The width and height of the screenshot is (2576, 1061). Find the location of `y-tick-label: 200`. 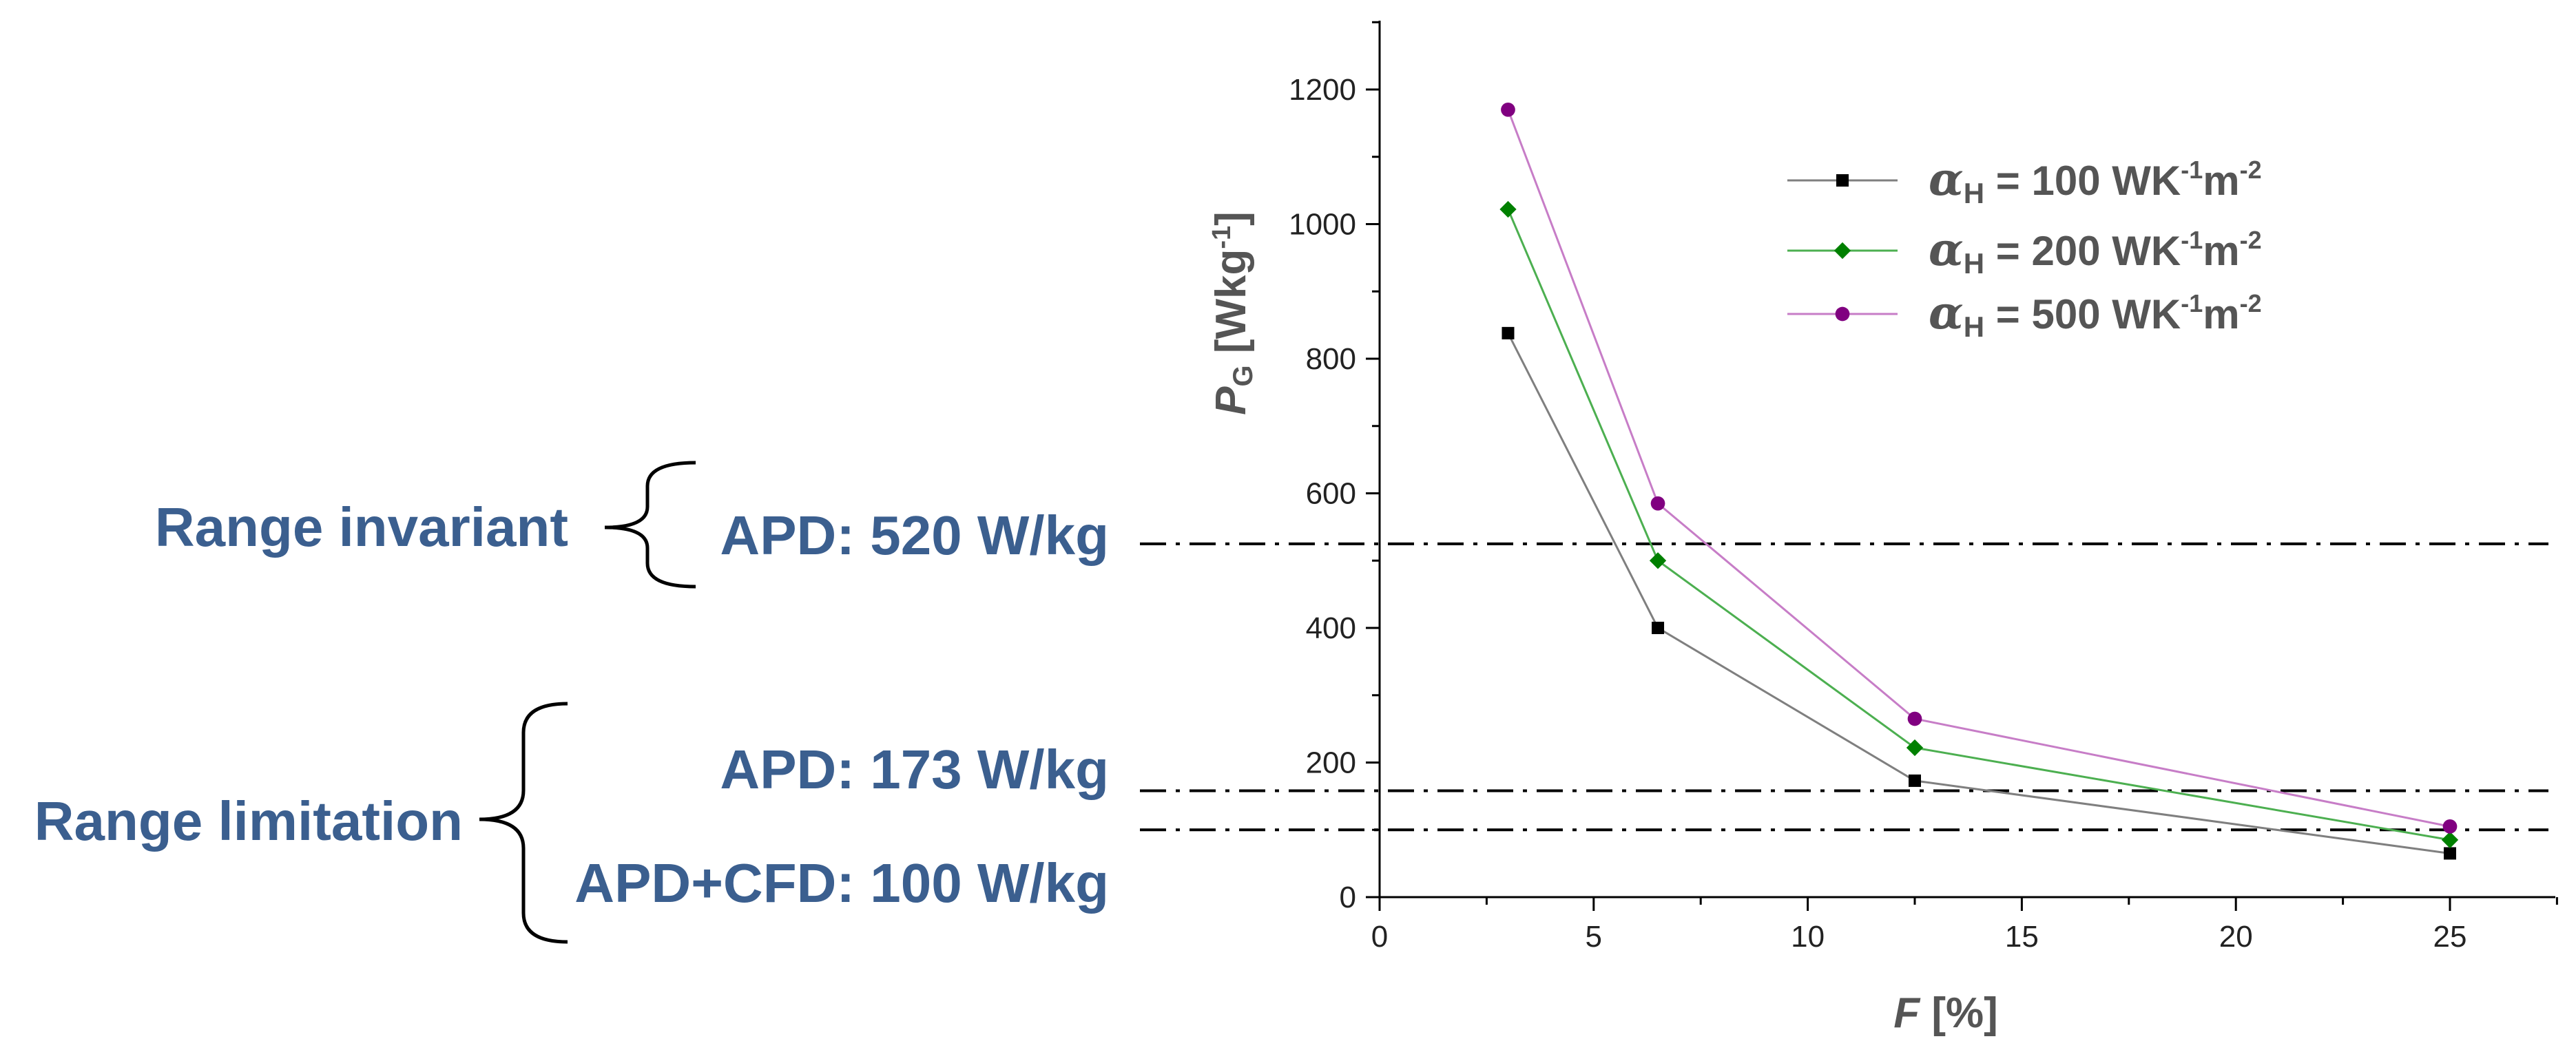

y-tick-label: 200 is located at coordinates (1331, 763).